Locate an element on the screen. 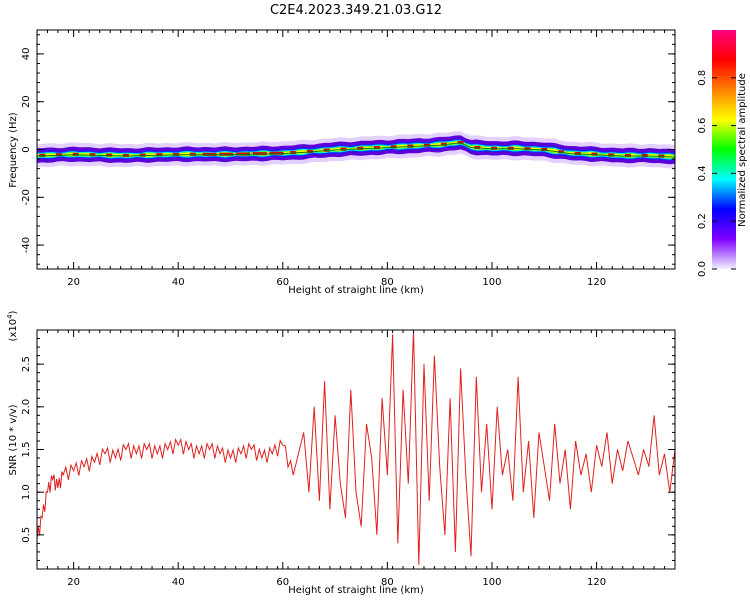 This screenshot has height=600, width=750. snr-ylabel: SNR (10 * v/v) is located at coordinates (13, 439).